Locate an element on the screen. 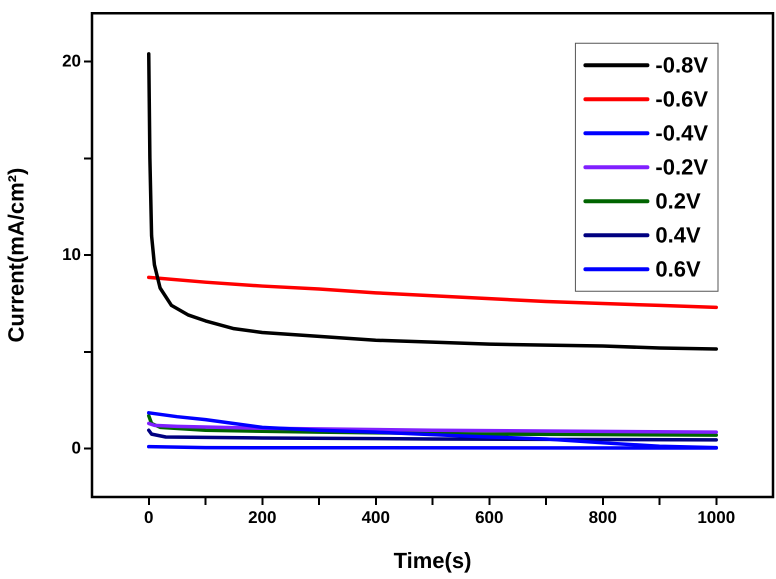  x-axis-title: Time(s) is located at coordinates (433, 560).